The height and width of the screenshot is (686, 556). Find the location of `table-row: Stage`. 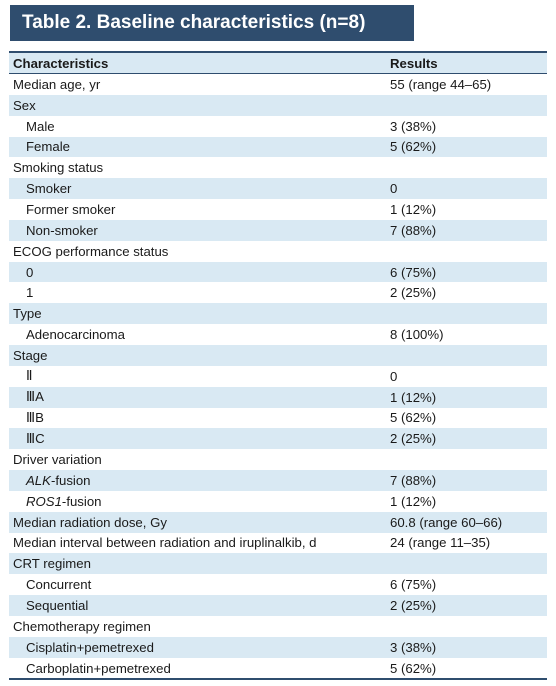

table-row: Stage is located at coordinates (278, 355).